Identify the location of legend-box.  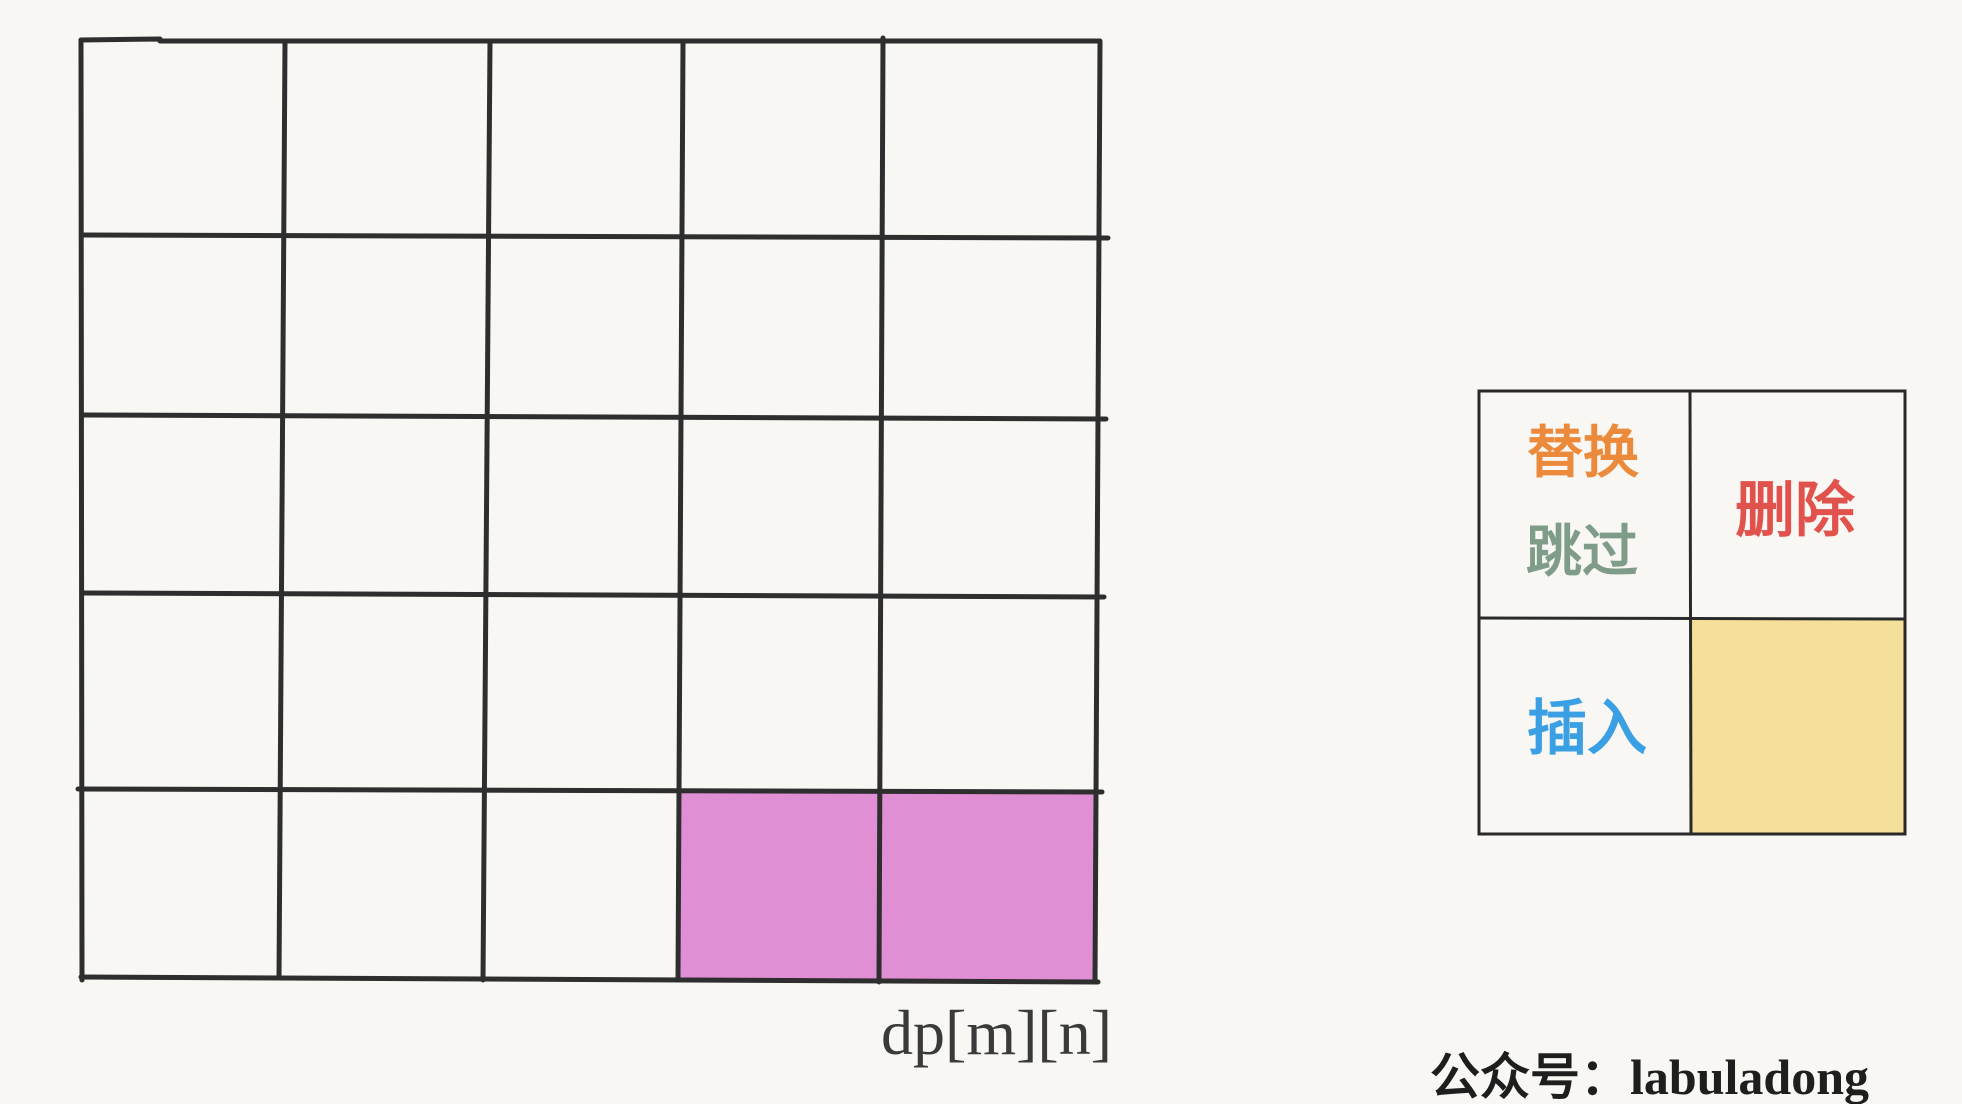
(1692, 612).